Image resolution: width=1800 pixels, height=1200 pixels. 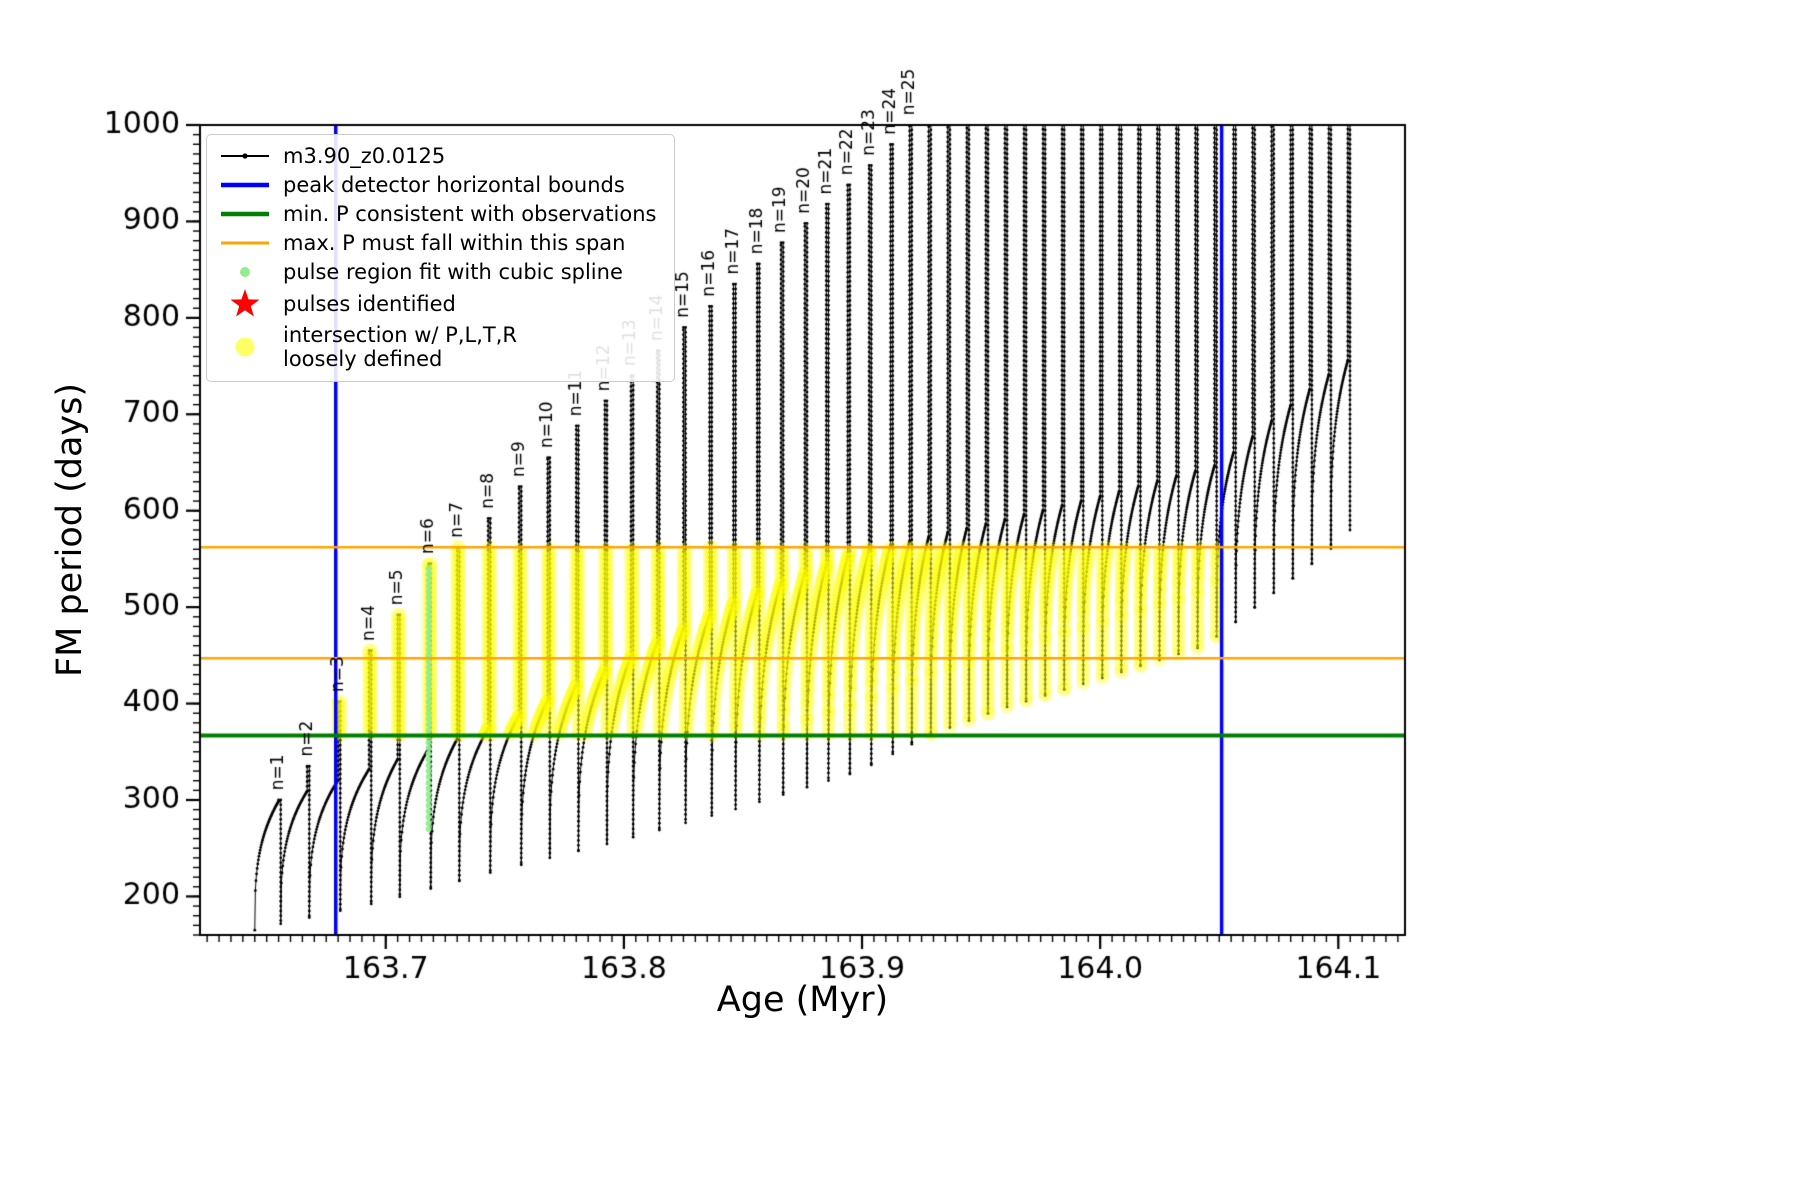 I want to click on legend-label-intersection-line2: loosely defined, so click(x=363, y=359).